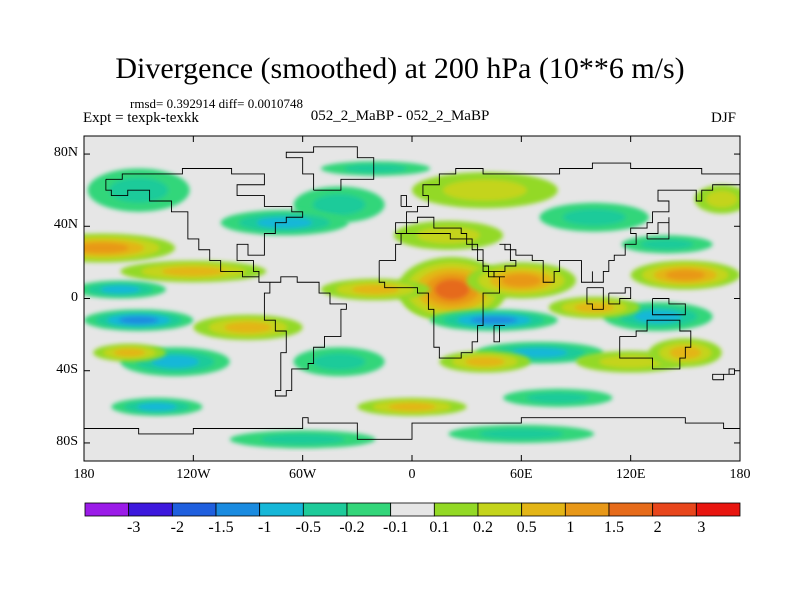  Describe the element at coordinates (67, 441) in the screenshot. I see `y-tick-label: 80S` at that location.